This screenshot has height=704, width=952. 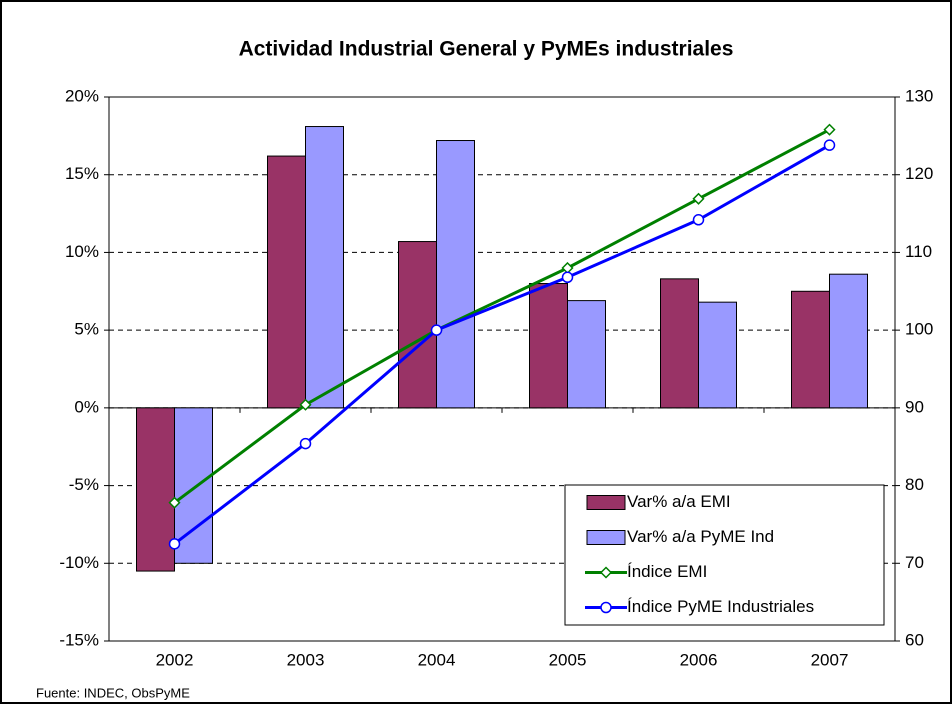 What do you see at coordinates (699, 659) in the screenshot?
I see `x-tick-label: 2006` at bounding box center [699, 659].